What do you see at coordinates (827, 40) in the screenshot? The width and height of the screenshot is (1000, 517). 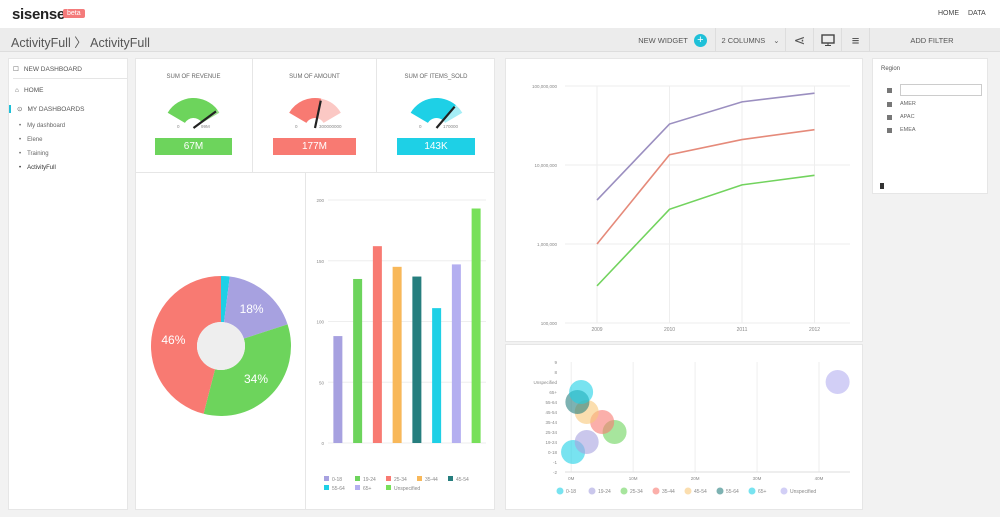 I see `present-button` at bounding box center [827, 40].